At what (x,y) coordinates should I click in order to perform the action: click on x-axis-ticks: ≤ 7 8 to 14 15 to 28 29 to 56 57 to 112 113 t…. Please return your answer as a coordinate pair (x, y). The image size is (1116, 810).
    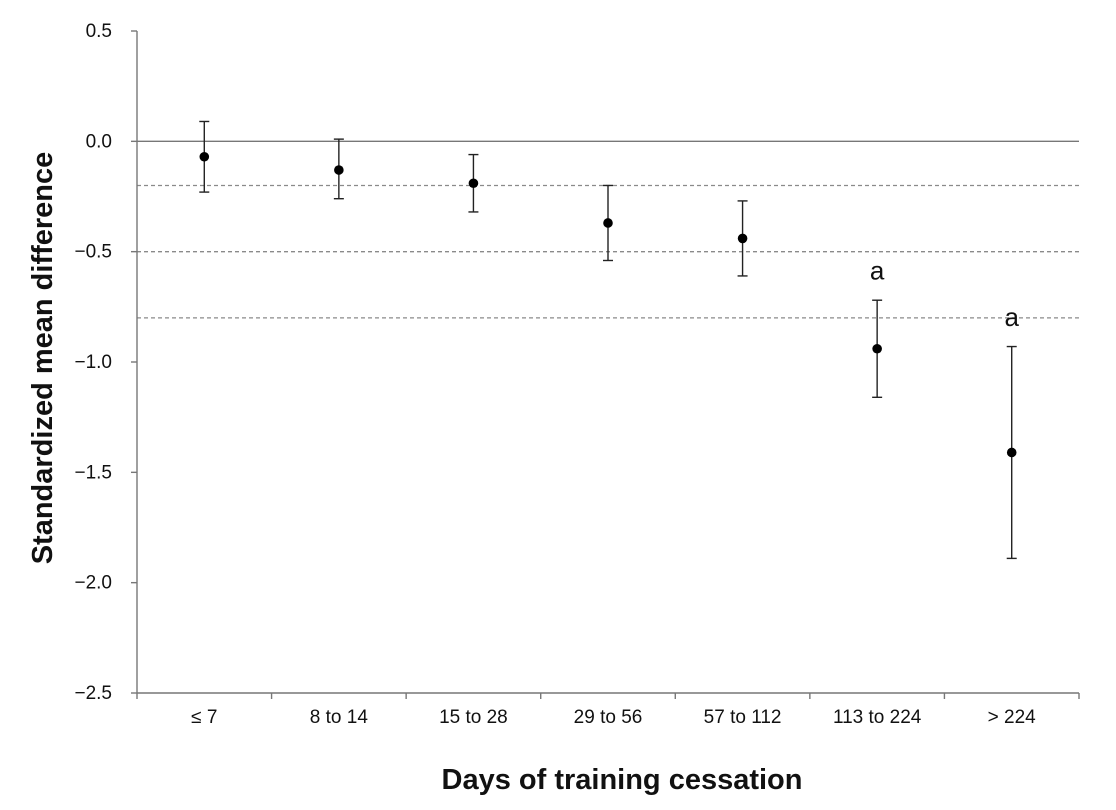
    Looking at the image, I should click on (608, 710).